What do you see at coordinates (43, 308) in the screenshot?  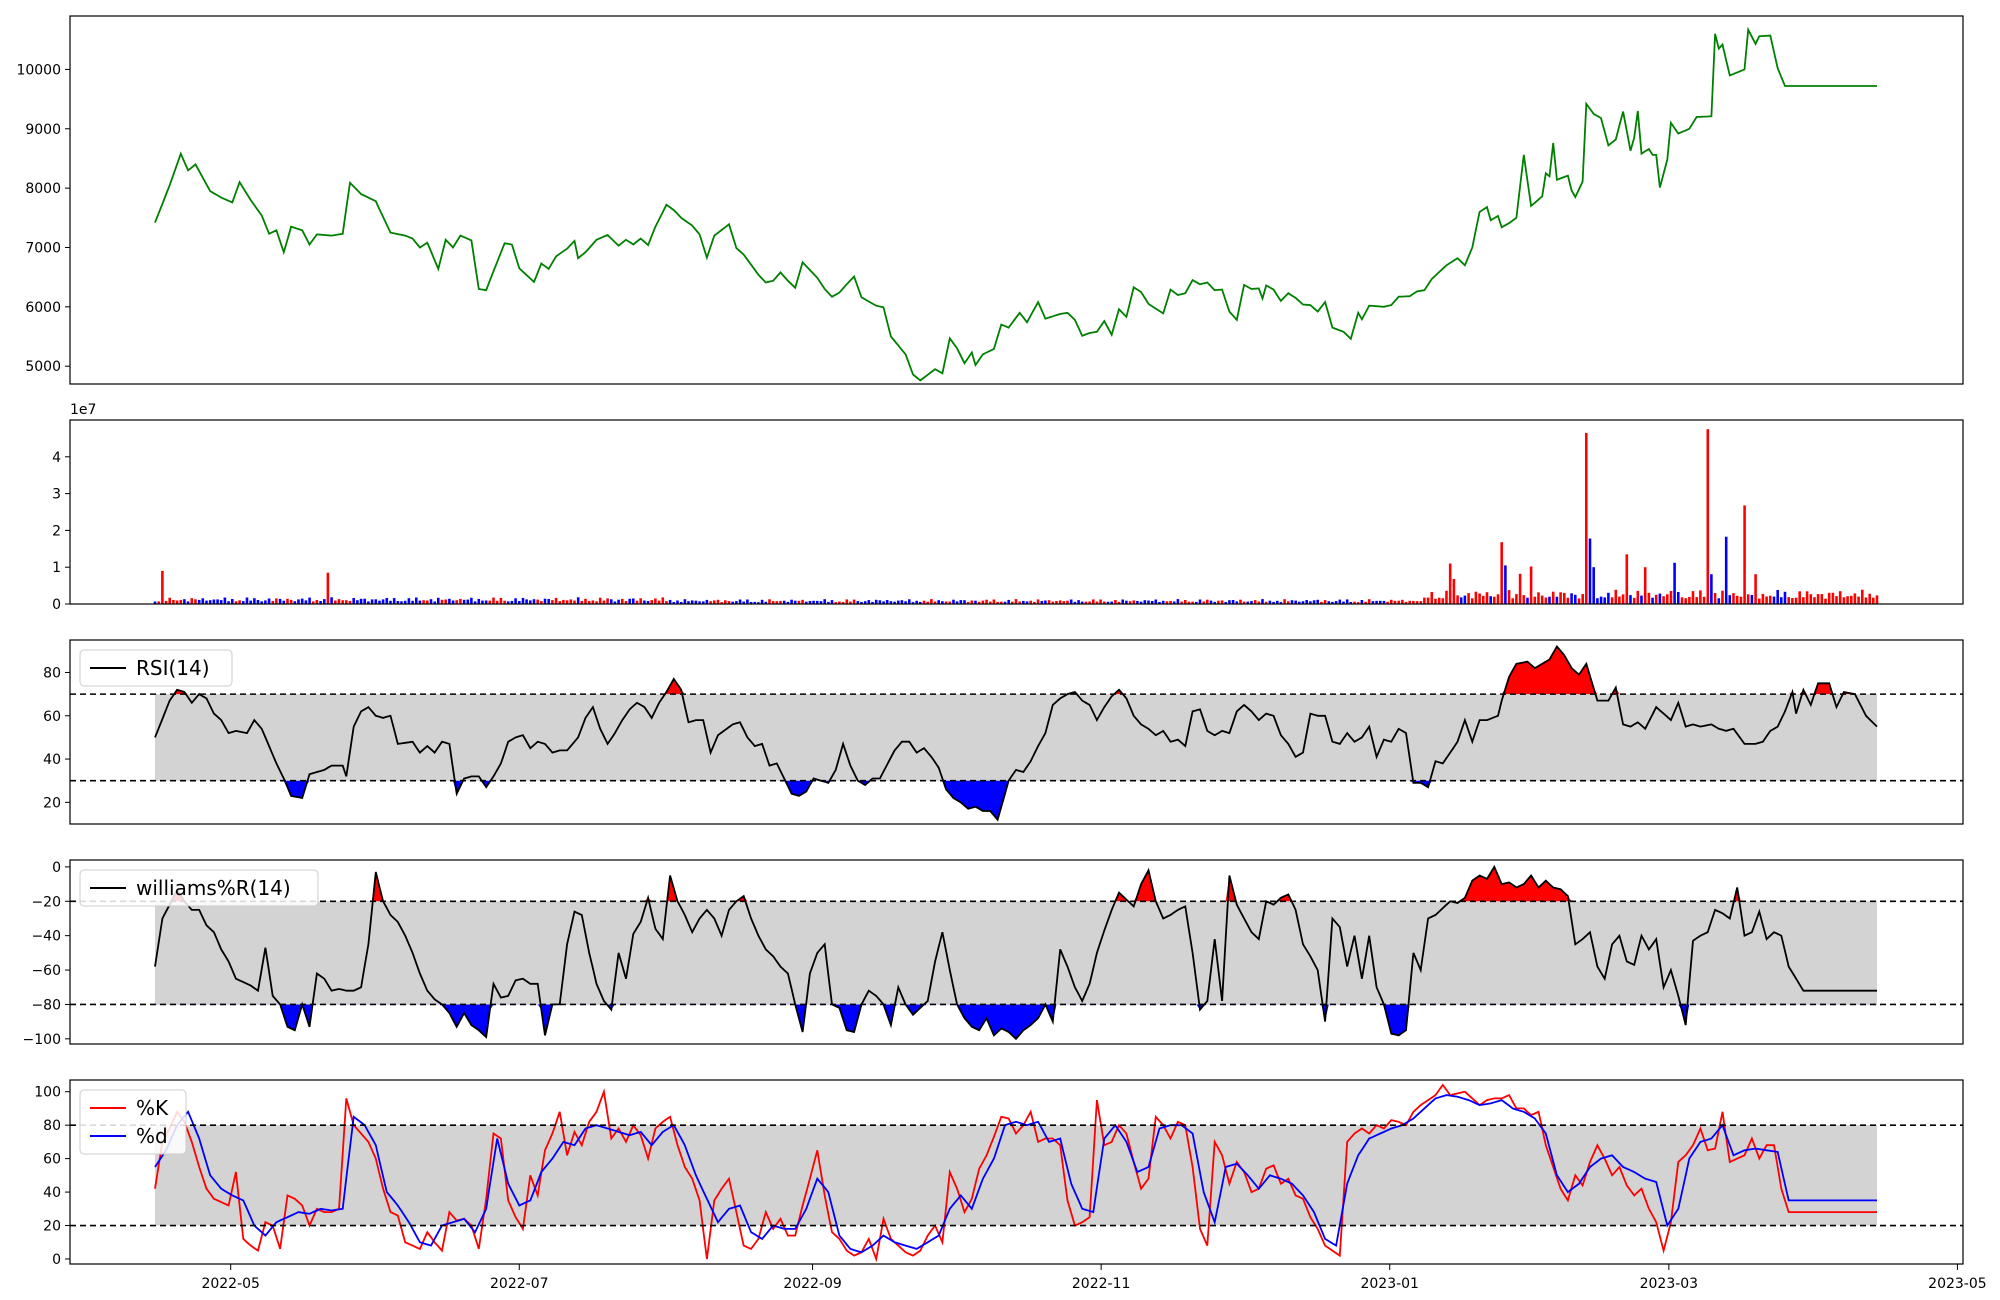 I see `y-tick-label: 6000` at bounding box center [43, 308].